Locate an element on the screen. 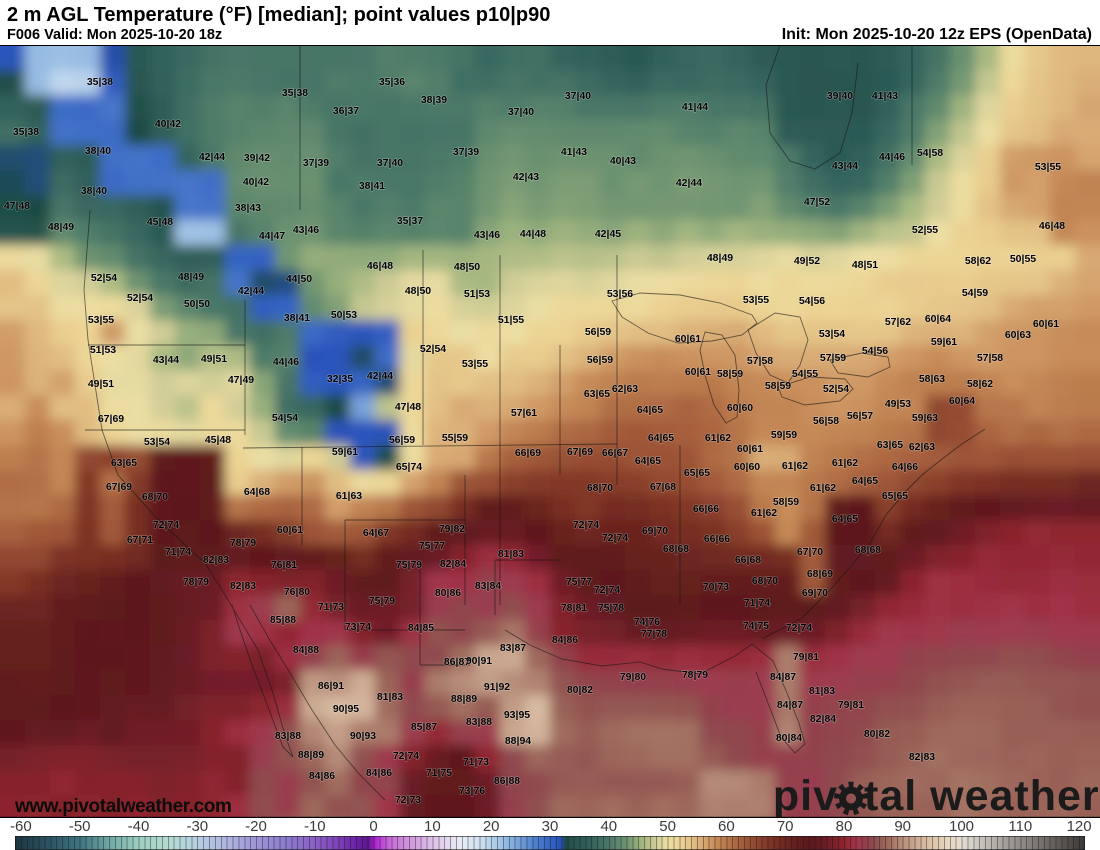 This screenshot has height=850, width=1100. svg-text: 56|59 is located at coordinates (600, 360).